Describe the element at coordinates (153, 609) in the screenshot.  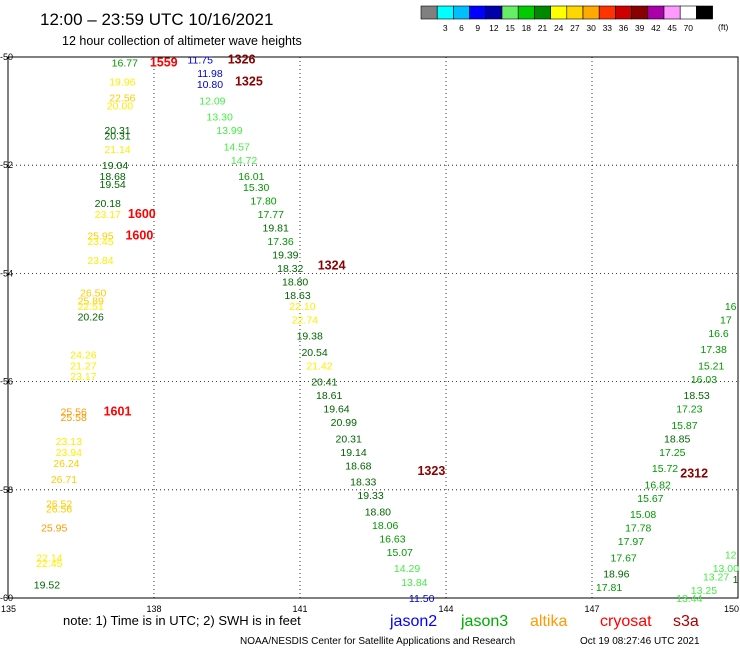
I see `lon-tick-label: 138` at that location.